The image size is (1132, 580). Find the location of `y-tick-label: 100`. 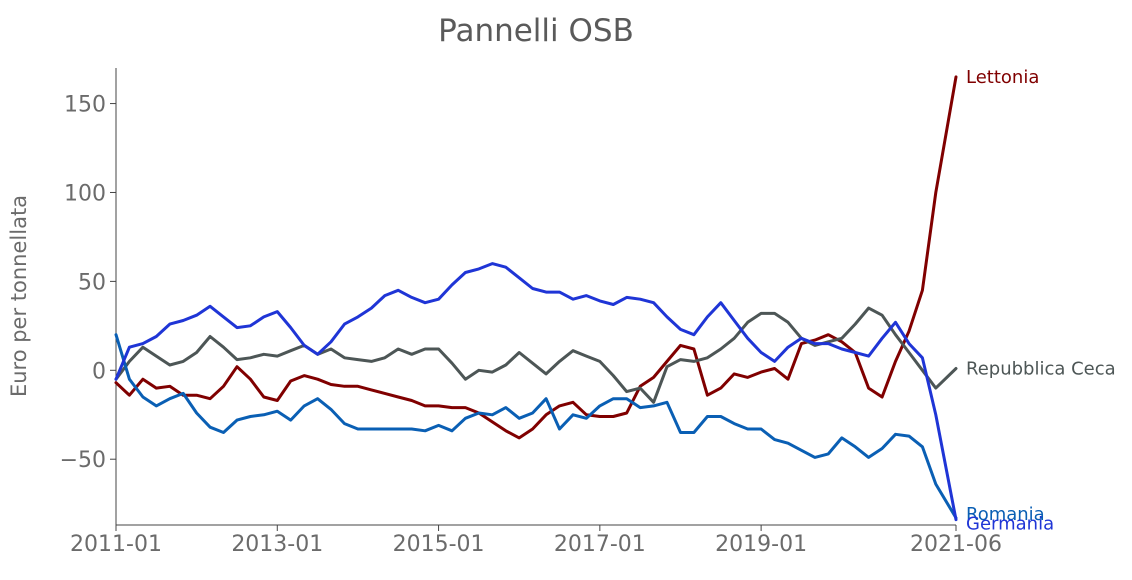

y-tick-label: 100 is located at coordinates (85, 193).